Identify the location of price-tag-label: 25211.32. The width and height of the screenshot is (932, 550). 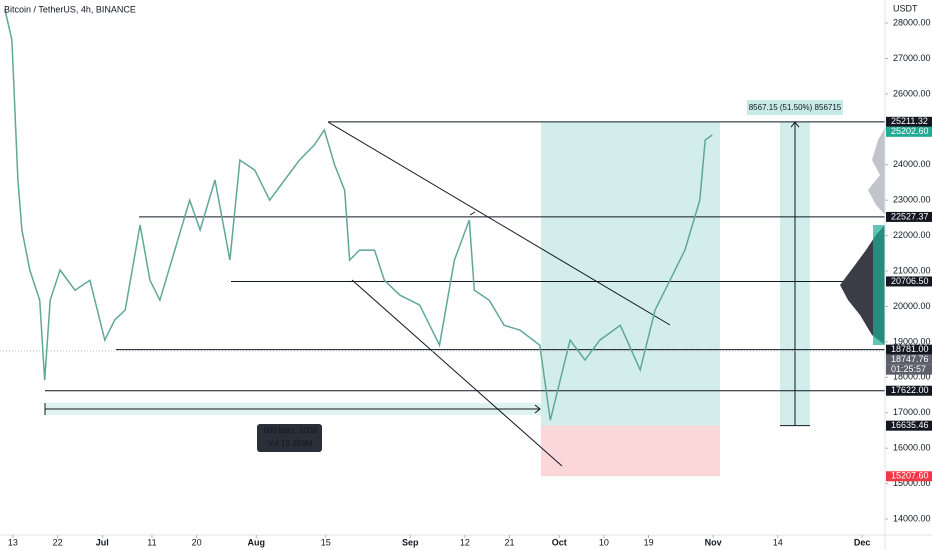
(909, 121).